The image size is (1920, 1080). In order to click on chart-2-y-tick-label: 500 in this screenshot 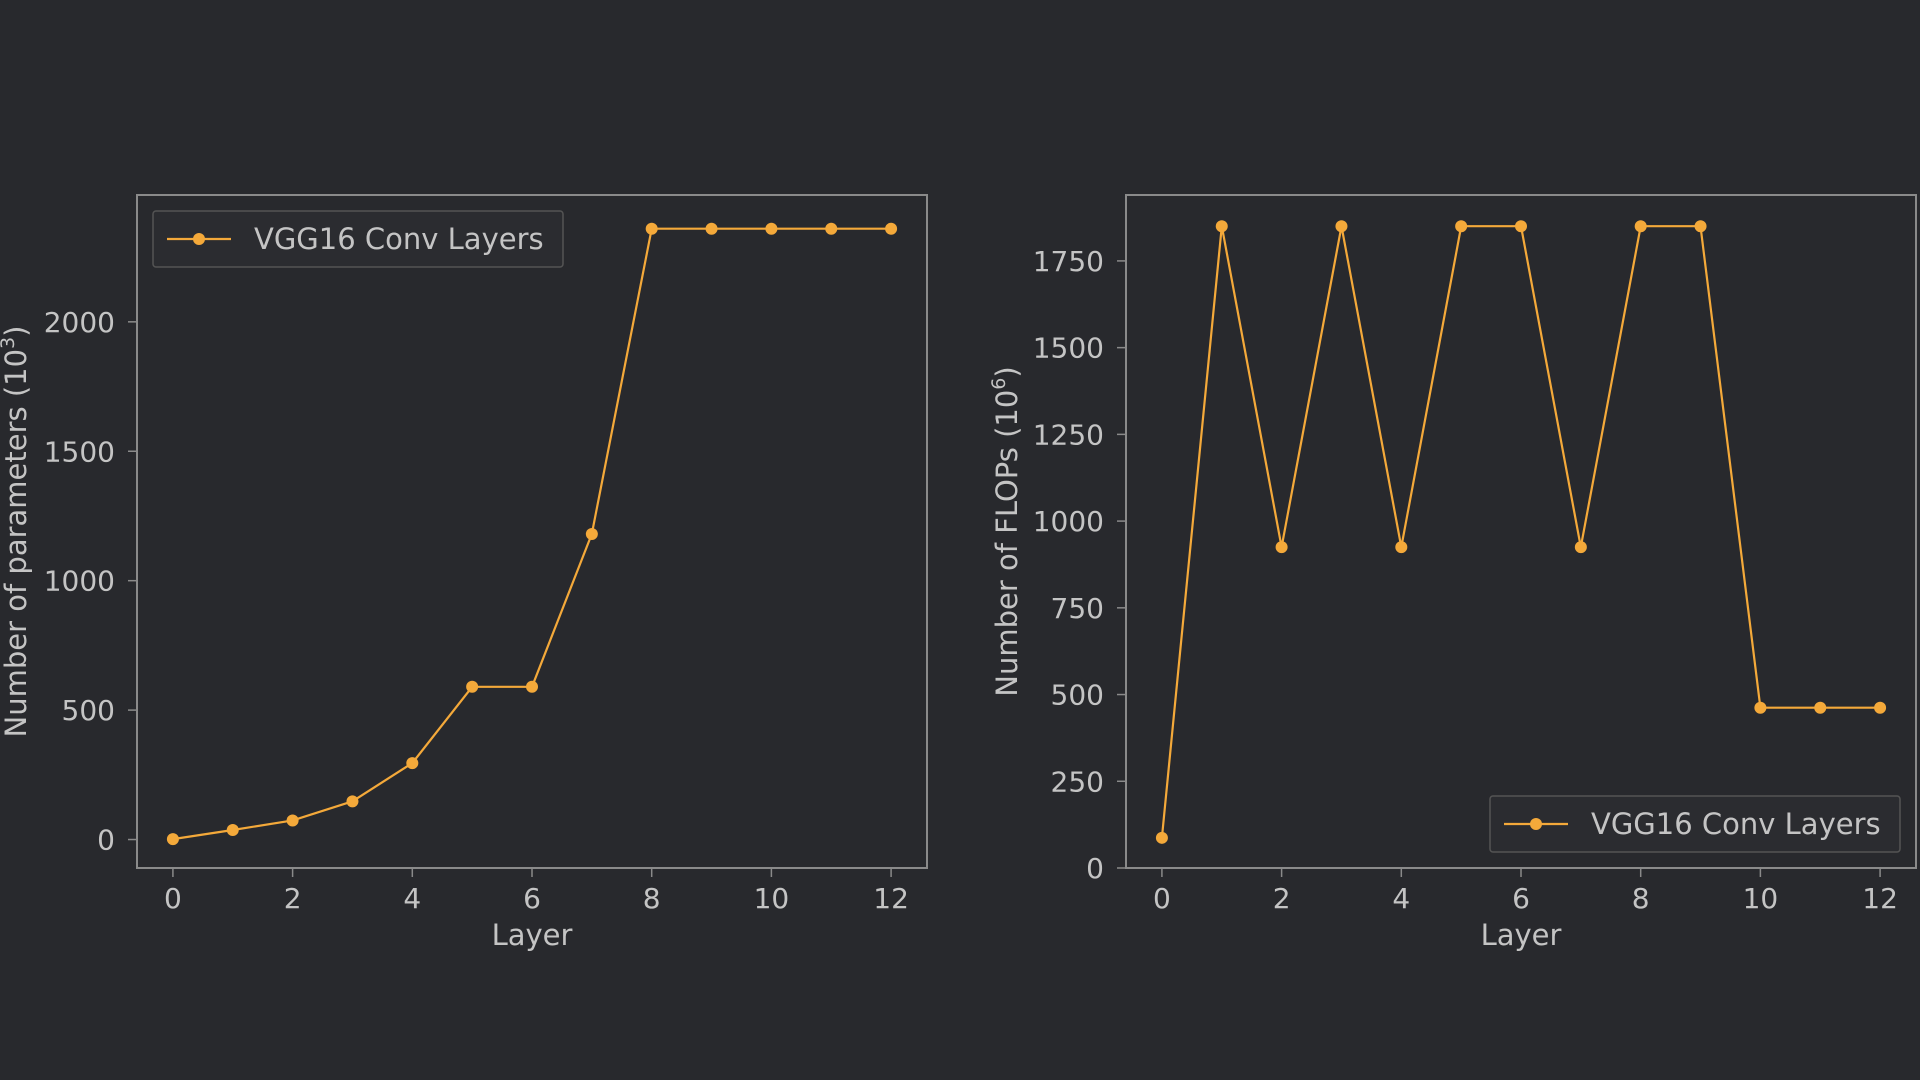, I will do `click(1077, 695)`.